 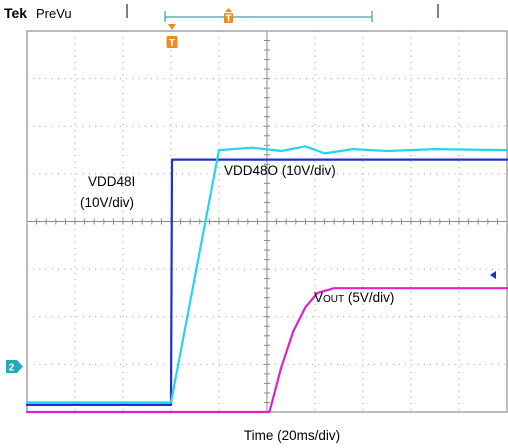 What do you see at coordinates (15, 13) in the screenshot?
I see `brand-label: Tek` at bounding box center [15, 13].